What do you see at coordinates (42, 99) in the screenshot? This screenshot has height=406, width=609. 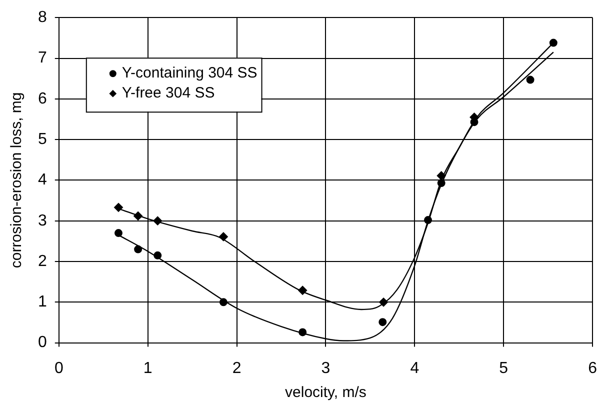 I see `y-tick-label: 6` at bounding box center [42, 99].